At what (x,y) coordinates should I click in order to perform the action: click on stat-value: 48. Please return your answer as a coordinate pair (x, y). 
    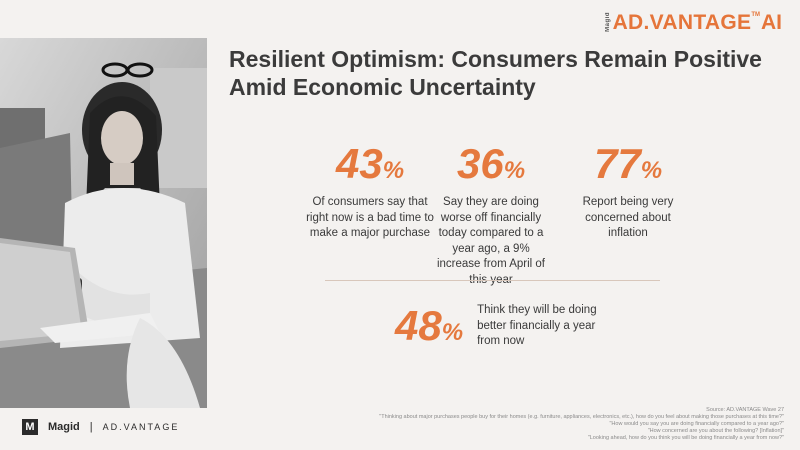
    Looking at the image, I should click on (418, 326).